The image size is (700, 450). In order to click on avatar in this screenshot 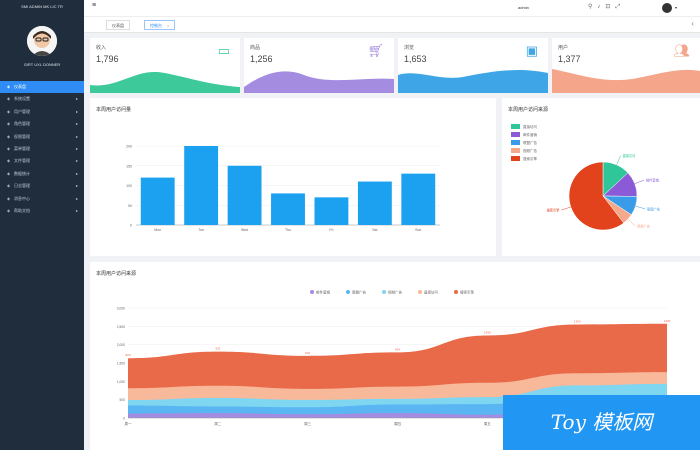, I will do `click(42, 41)`.